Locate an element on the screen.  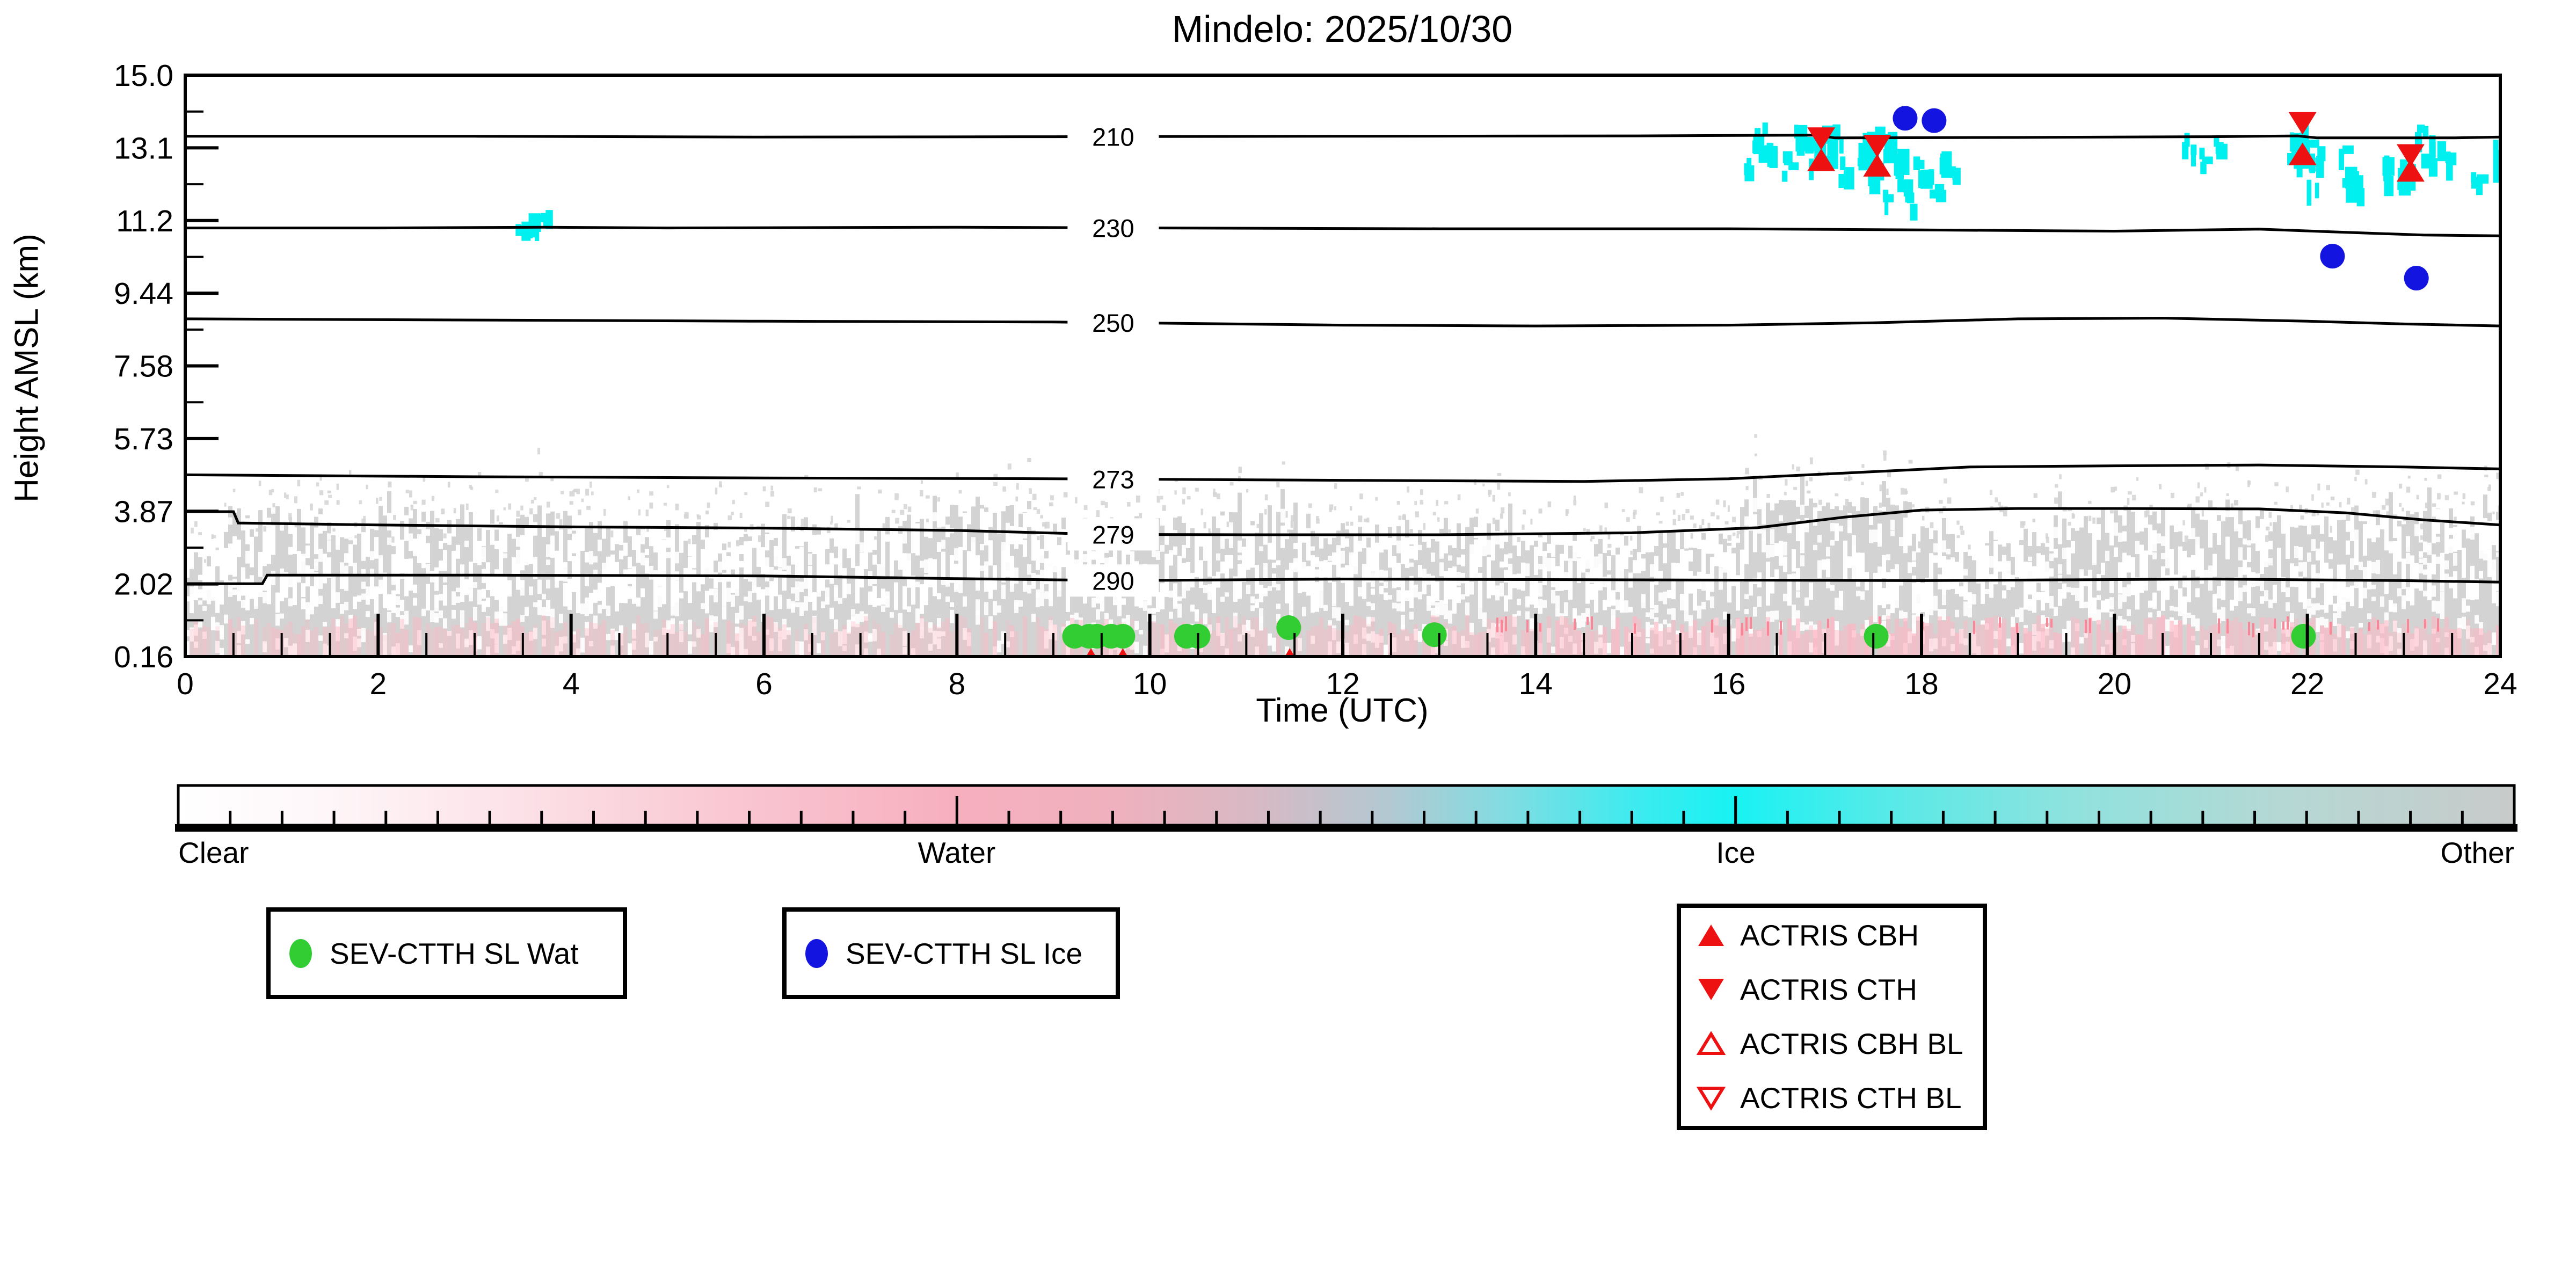
svg-text: 18 is located at coordinates (1921, 684).